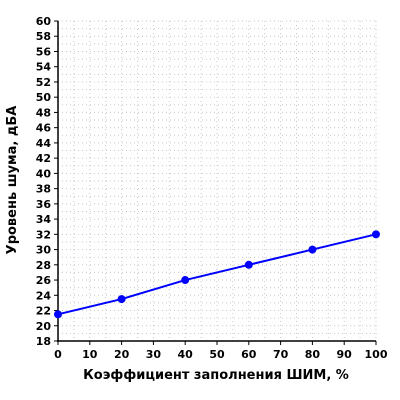 The height and width of the screenshot is (400, 400). I want to click on y-tick-label: 58, so click(43, 36).